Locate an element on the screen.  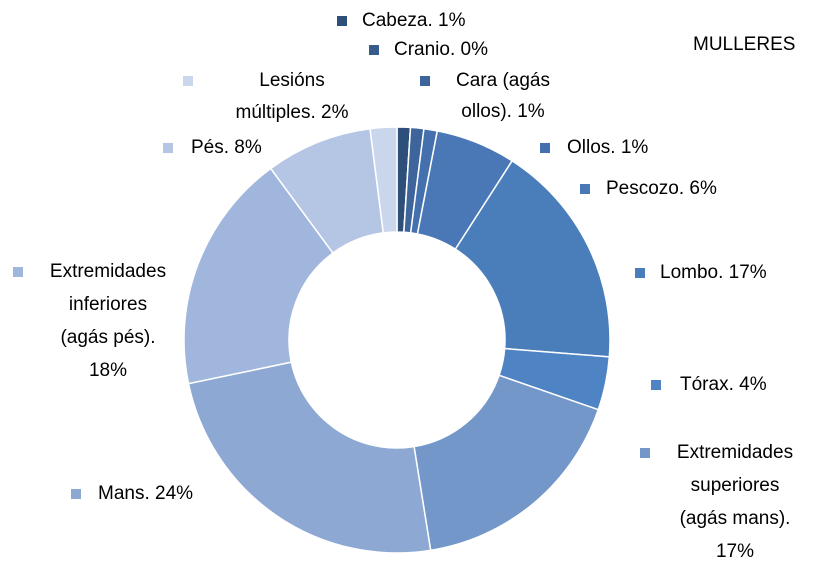
data-label: ollos). 1% is located at coordinates (503, 111).